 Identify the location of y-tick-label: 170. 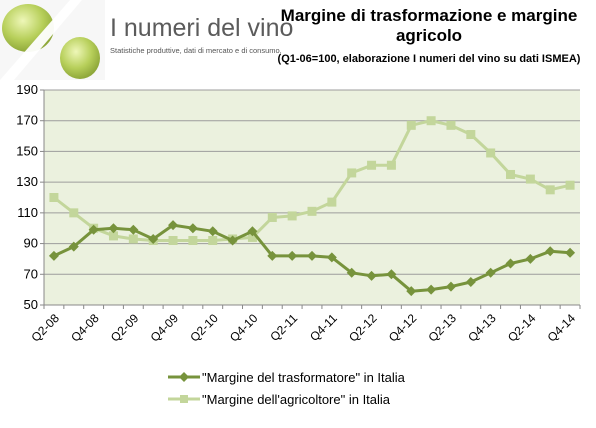
(27, 120).